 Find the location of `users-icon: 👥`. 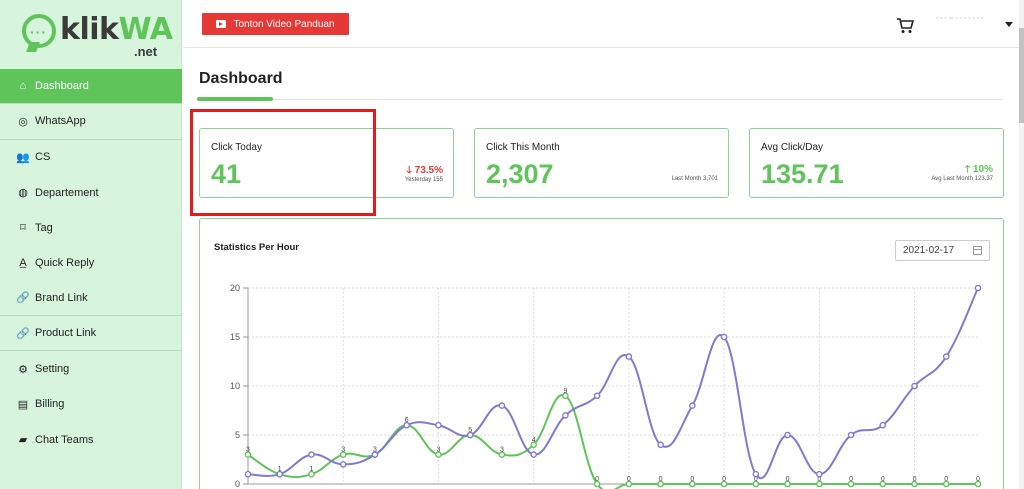

users-icon: 👥 is located at coordinates (23, 157).